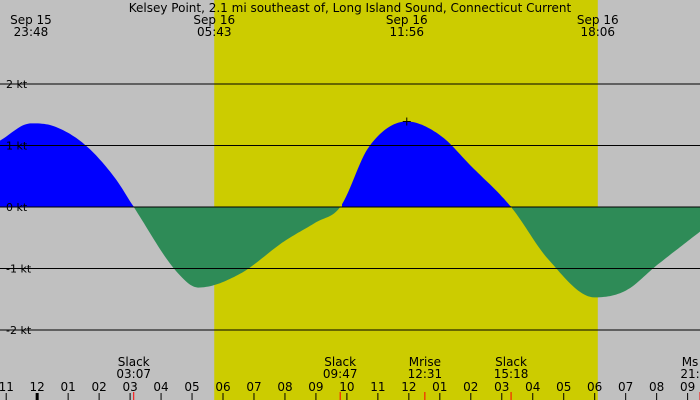  What do you see at coordinates (31, 32) in the screenshot?
I see `top-label-time-0: 23:48` at bounding box center [31, 32].